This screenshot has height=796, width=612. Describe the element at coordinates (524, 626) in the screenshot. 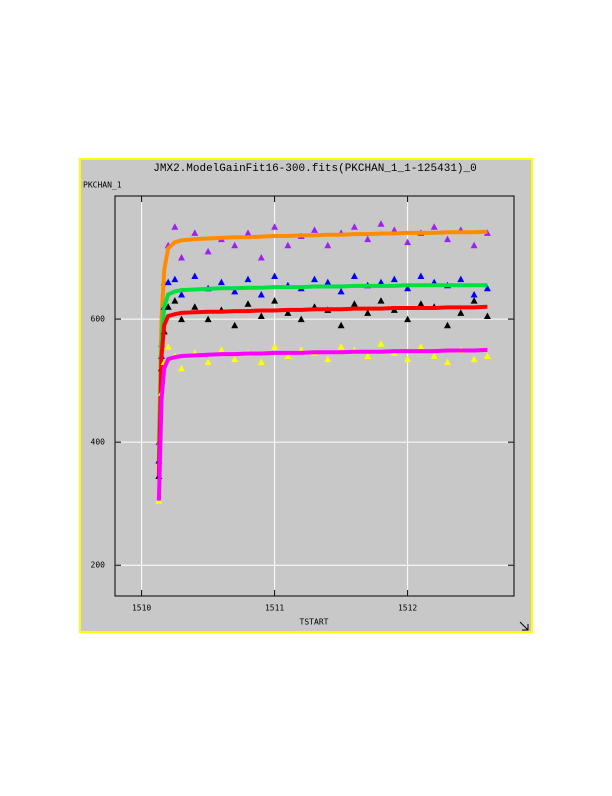

I see `resize-icon` at that location.